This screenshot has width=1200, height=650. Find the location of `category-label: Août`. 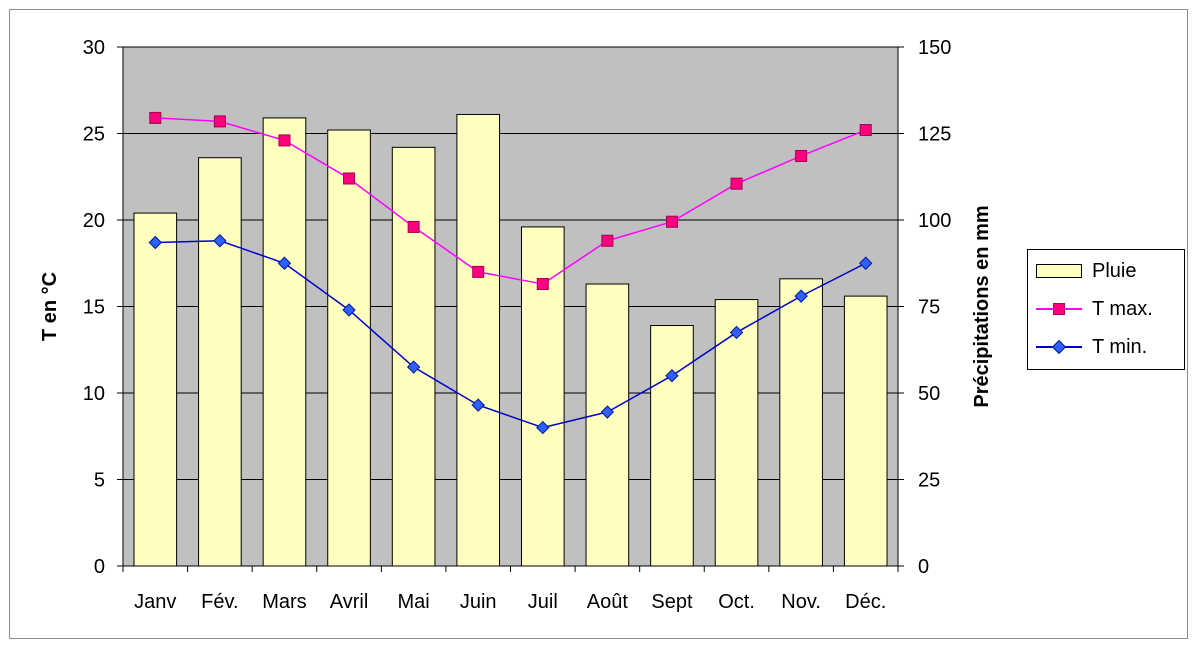

category-label: Août is located at coordinates (608, 602).